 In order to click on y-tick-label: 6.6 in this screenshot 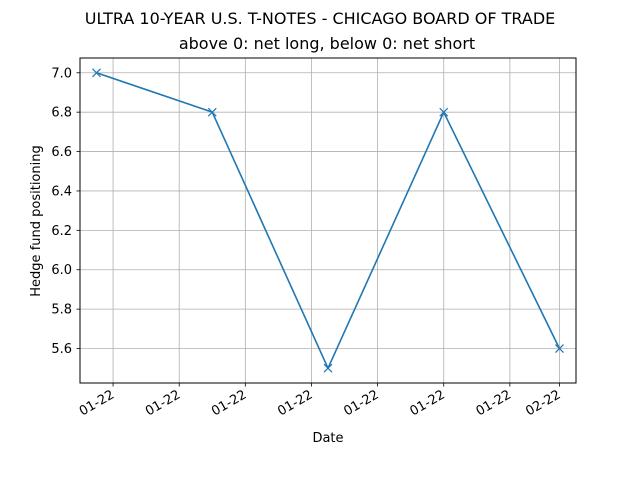, I will do `click(61, 152)`.